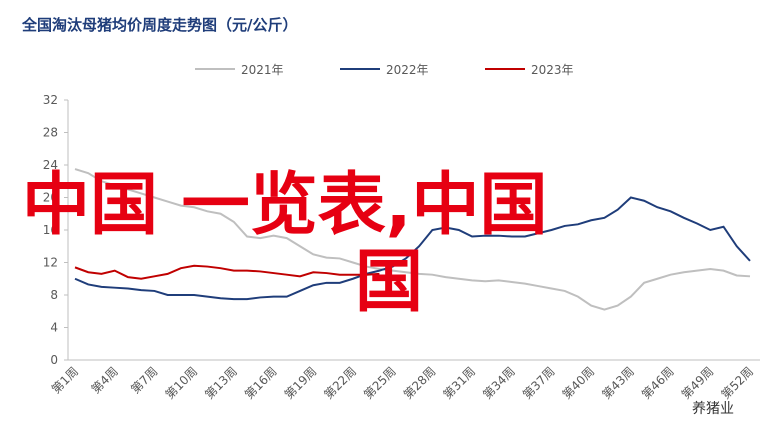  Describe the element at coordinates (499, 383) in the screenshot. I see `x-tick-label: 第34周` at that location.